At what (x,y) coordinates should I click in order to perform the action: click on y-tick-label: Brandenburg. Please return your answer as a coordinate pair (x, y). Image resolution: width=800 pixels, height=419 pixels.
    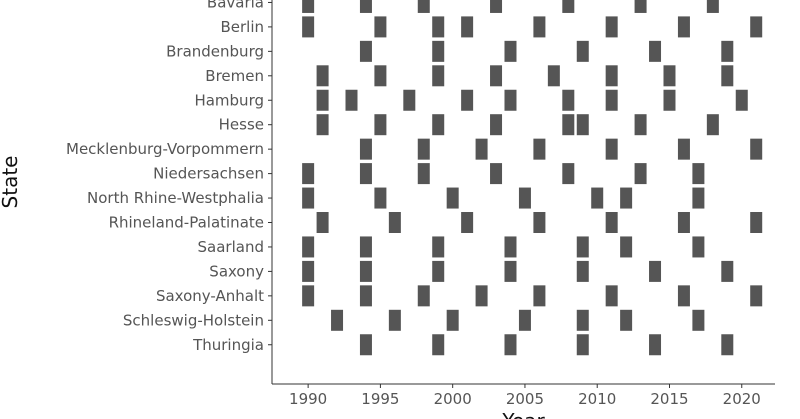
    Looking at the image, I should click on (215, 51).